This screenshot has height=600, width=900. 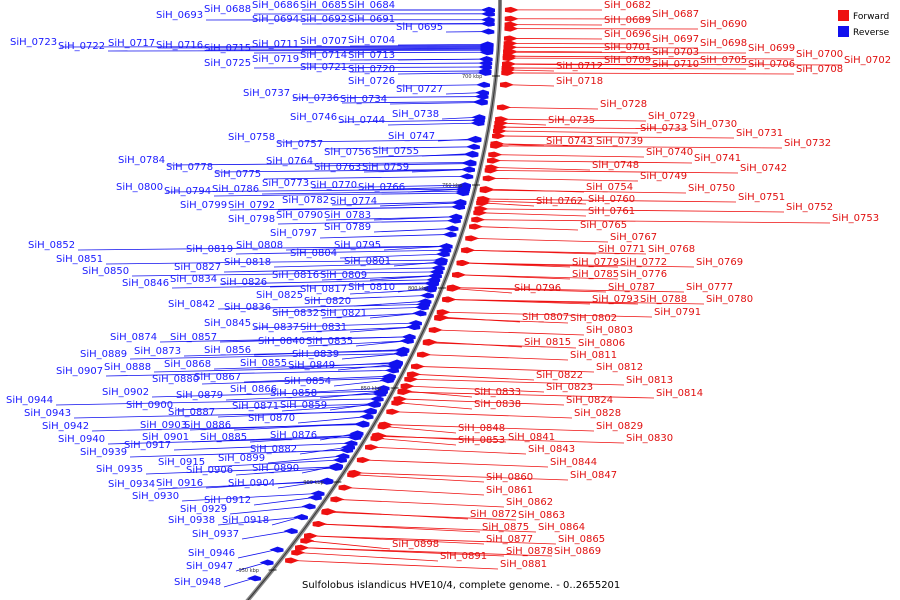 I want to click on forward-gene-label: SiH_0696, so click(x=627, y=34).